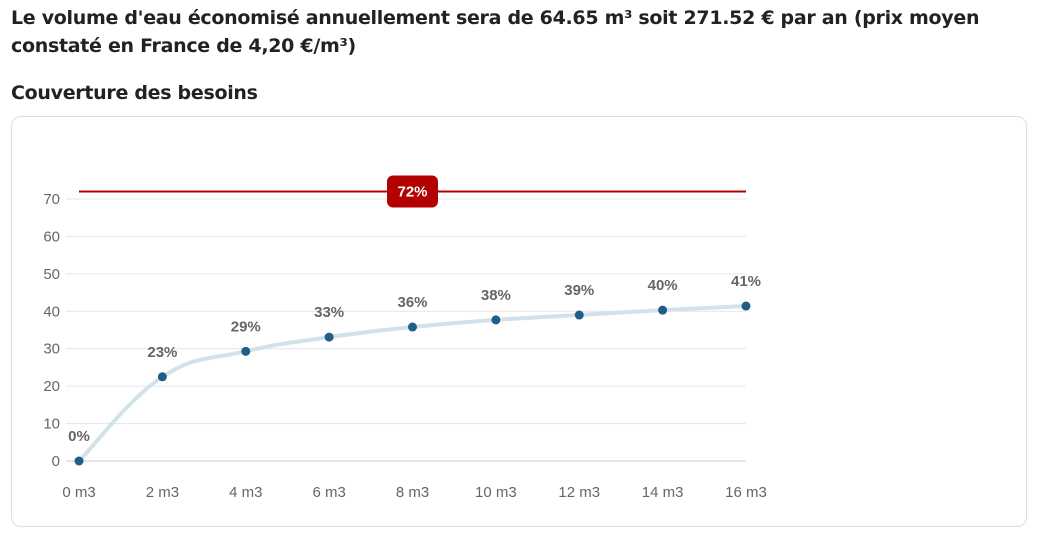 The width and height of the screenshot is (1042, 548). Describe the element at coordinates (496, 295) in the screenshot. I see `data-label: 38%` at that location.